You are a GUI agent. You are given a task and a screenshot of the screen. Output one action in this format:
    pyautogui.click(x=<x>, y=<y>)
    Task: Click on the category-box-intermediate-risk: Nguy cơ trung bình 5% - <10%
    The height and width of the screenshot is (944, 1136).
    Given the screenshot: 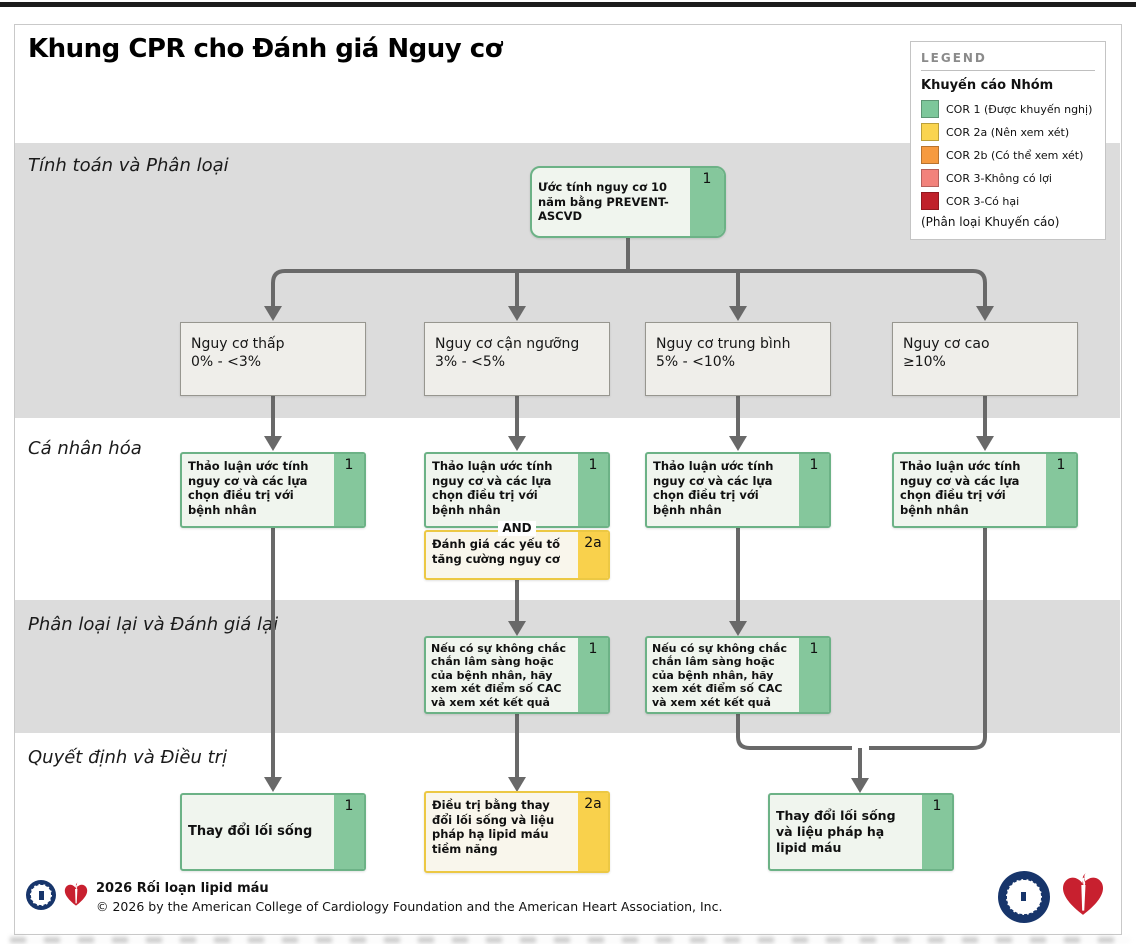 What is the action you would take?
    pyautogui.click(x=738, y=359)
    